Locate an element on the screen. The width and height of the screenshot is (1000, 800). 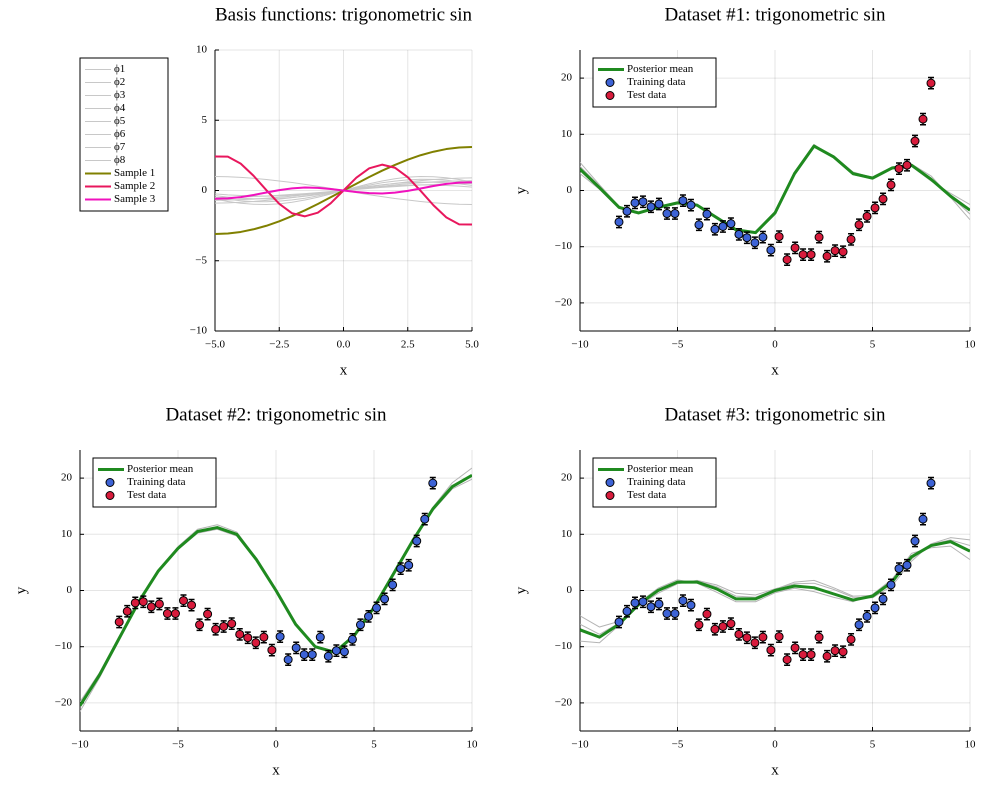
x-tick-label: 10 is located at coordinates (971, 345).